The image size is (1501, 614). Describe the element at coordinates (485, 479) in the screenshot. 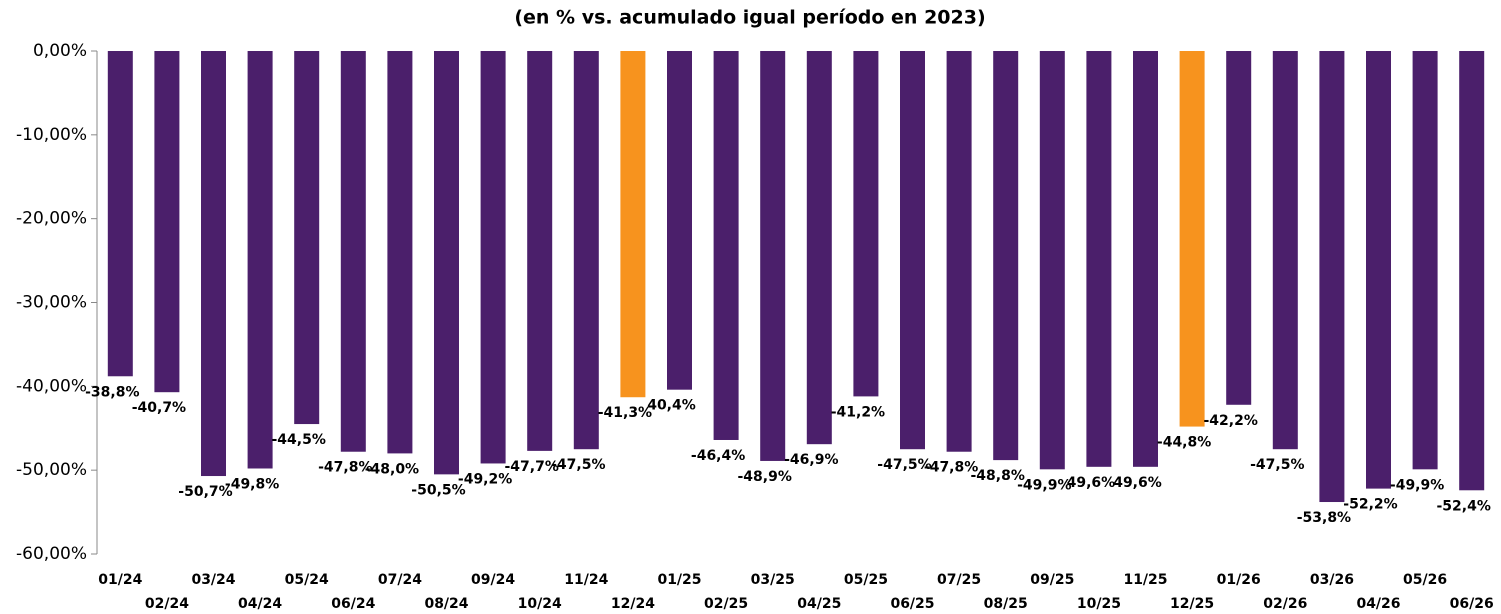

I see `value-label: -49,2%` at that location.